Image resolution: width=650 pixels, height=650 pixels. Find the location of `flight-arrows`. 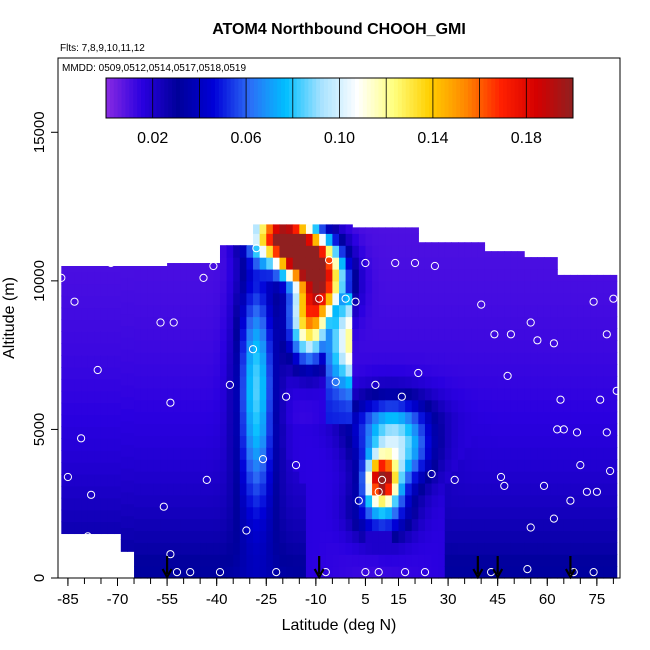

flight-arrows is located at coordinates (368, 568).